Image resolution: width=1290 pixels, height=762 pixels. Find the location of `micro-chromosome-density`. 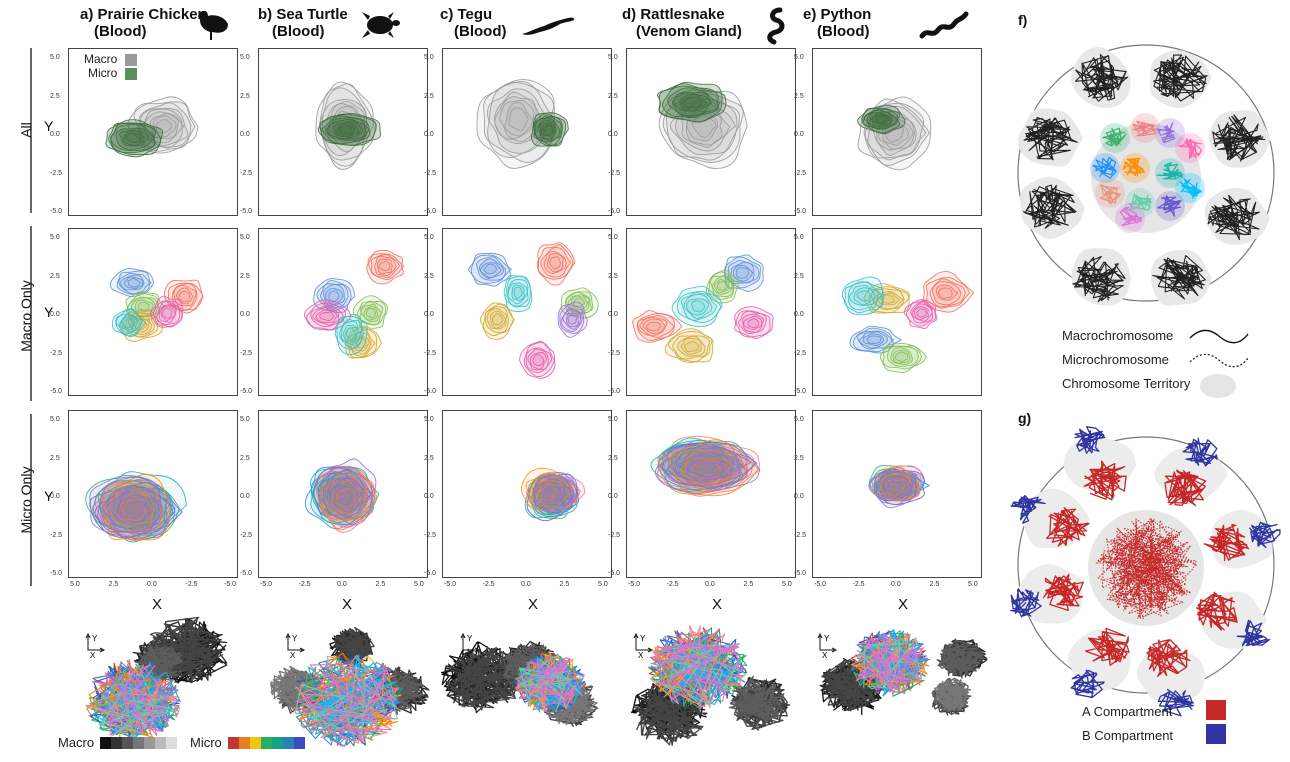

micro-chromosome-density is located at coordinates (346, 492).